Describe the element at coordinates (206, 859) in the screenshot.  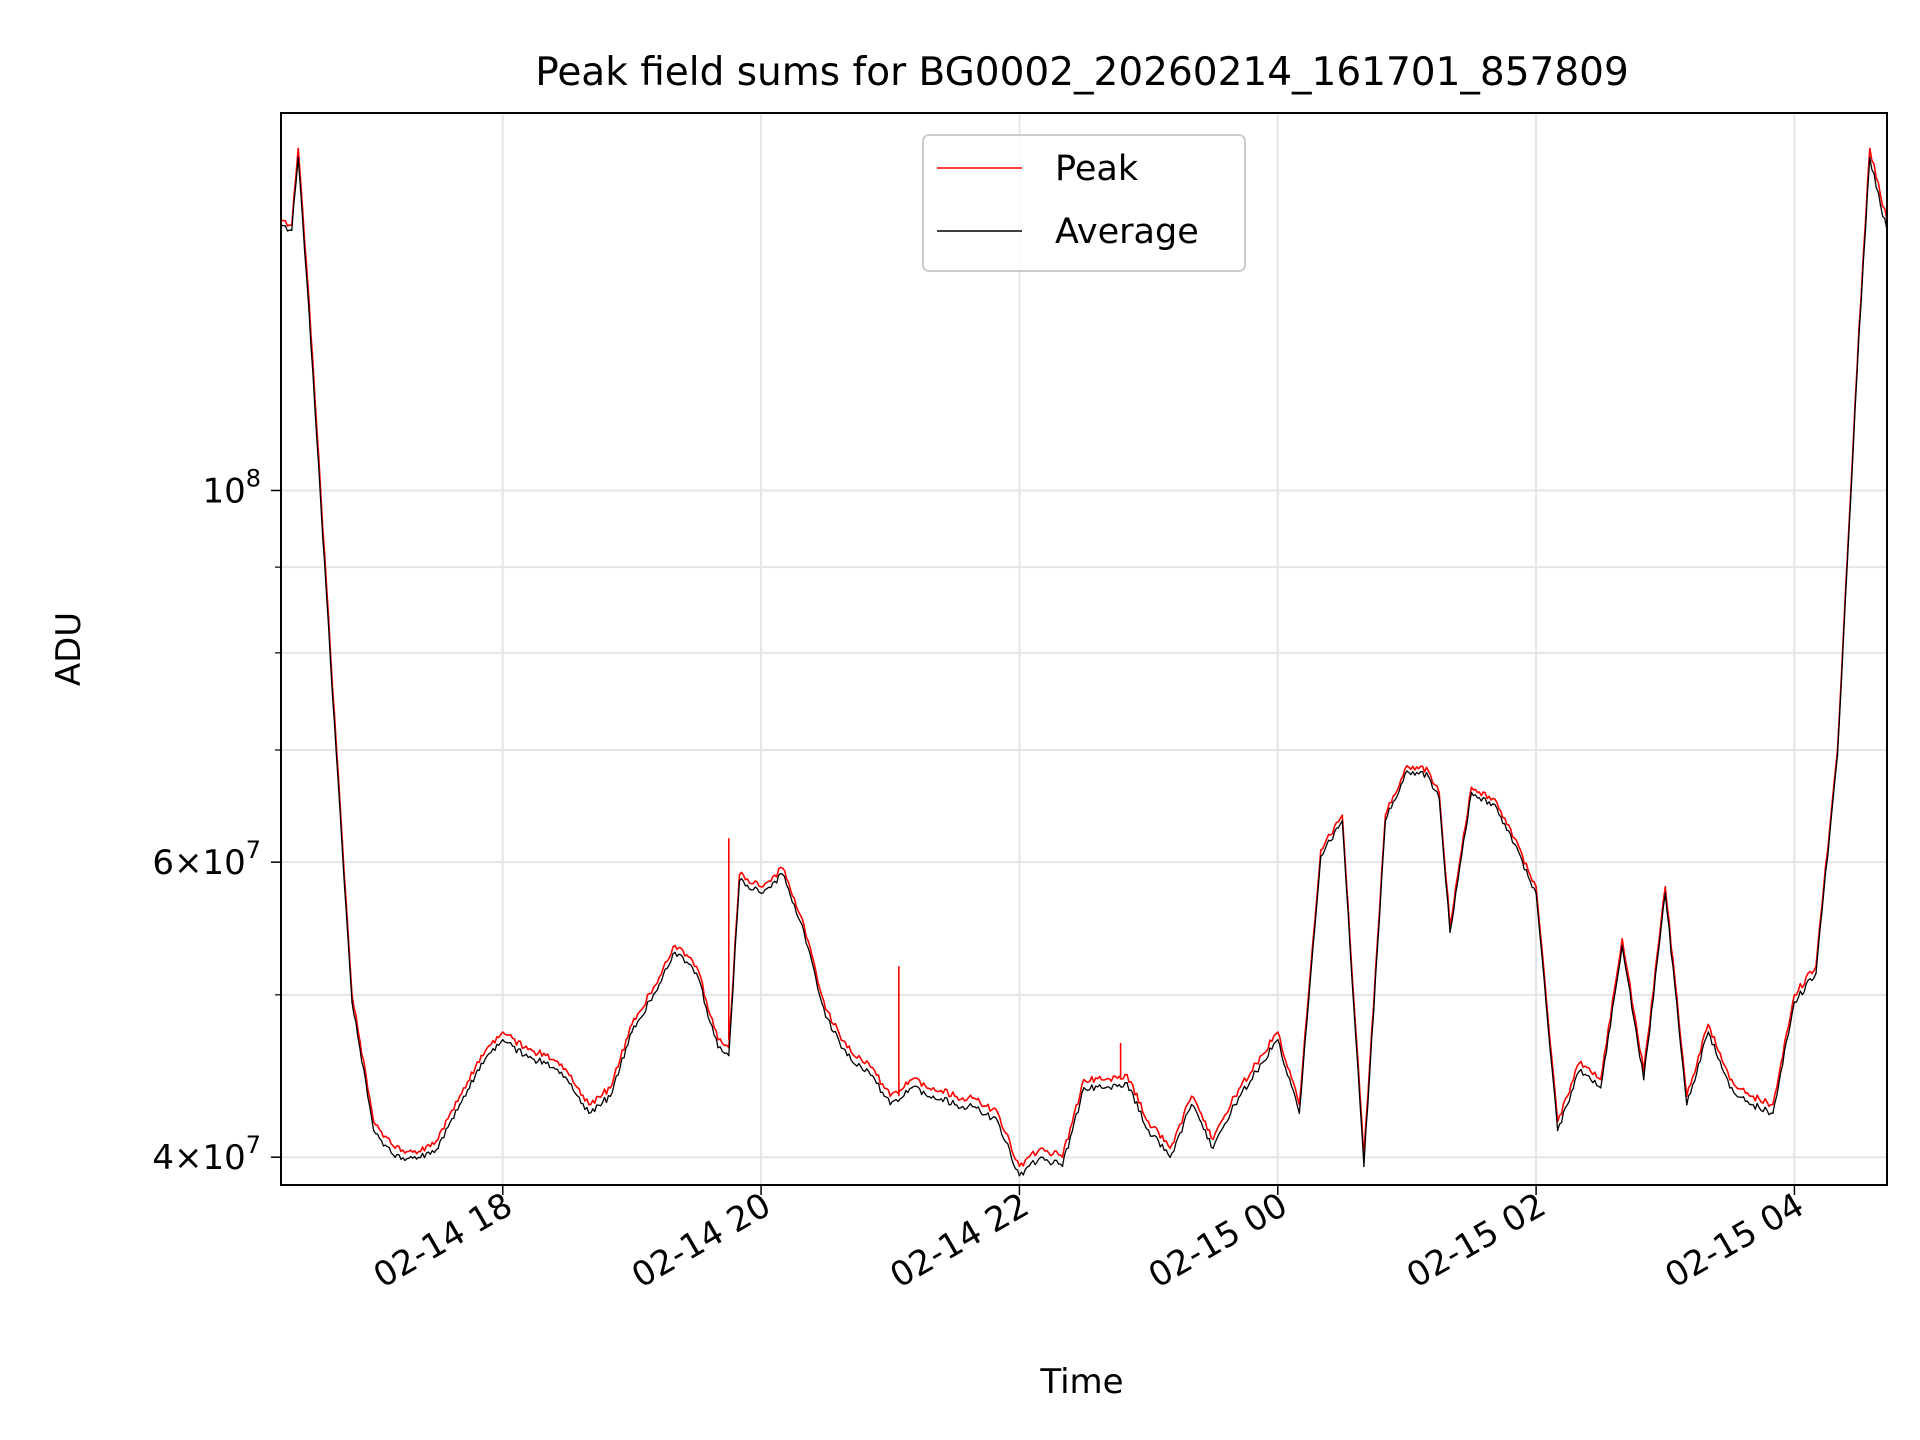
I see `y-tick-label: 6×107` at that location.